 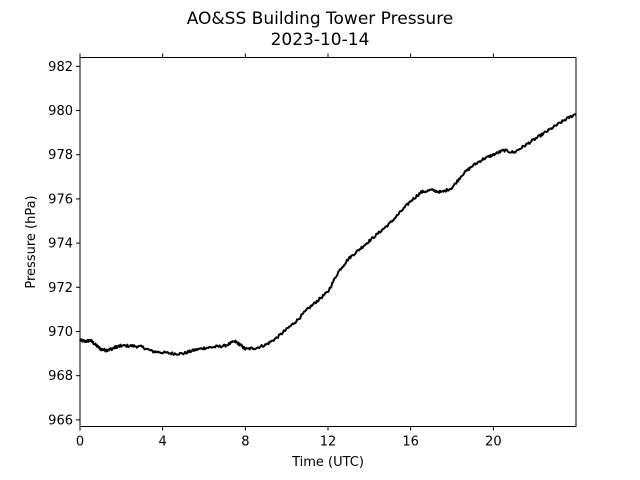 What do you see at coordinates (80, 442) in the screenshot?
I see `x-tick-label: 0` at bounding box center [80, 442].